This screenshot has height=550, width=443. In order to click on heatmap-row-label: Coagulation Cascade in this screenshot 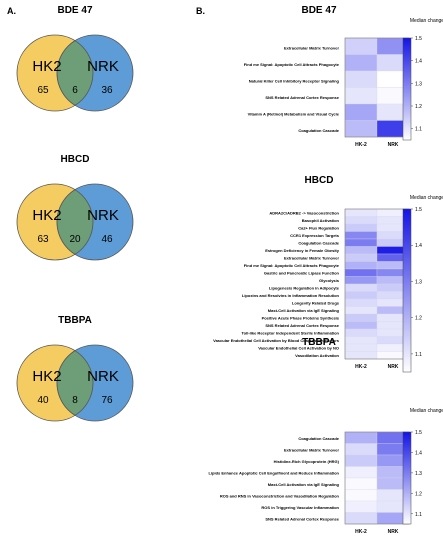, I will do `click(318, 438)`.